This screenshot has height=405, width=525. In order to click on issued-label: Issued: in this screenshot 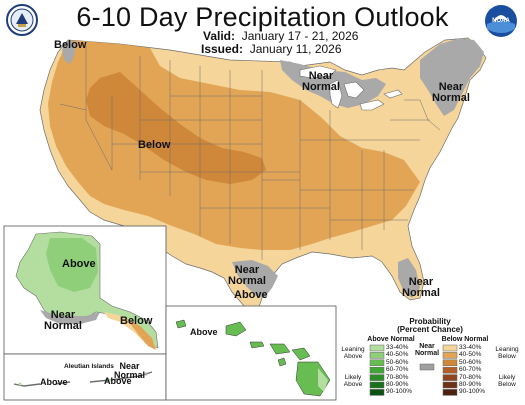, I will do `click(222, 49)`.